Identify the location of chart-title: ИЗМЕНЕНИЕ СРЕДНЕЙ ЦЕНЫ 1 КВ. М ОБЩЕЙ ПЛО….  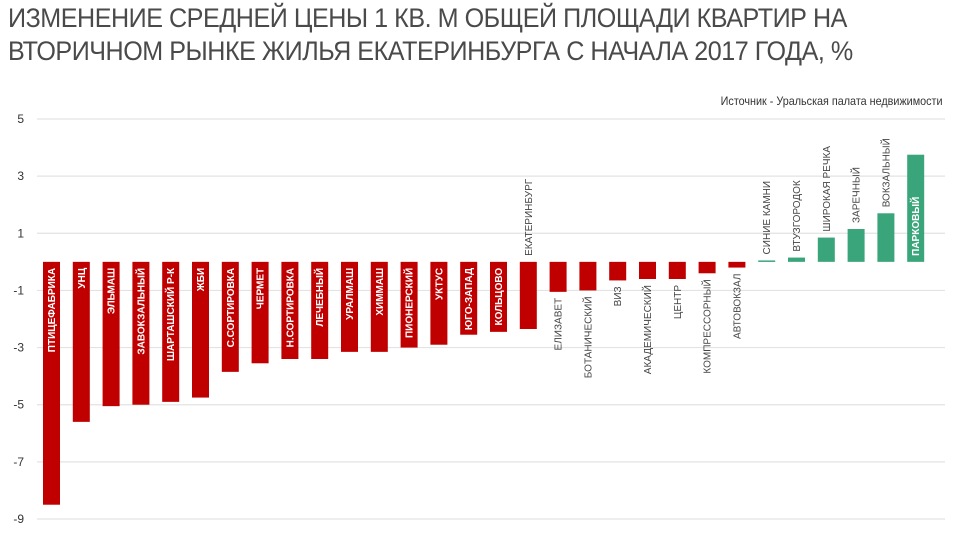
(430, 34).